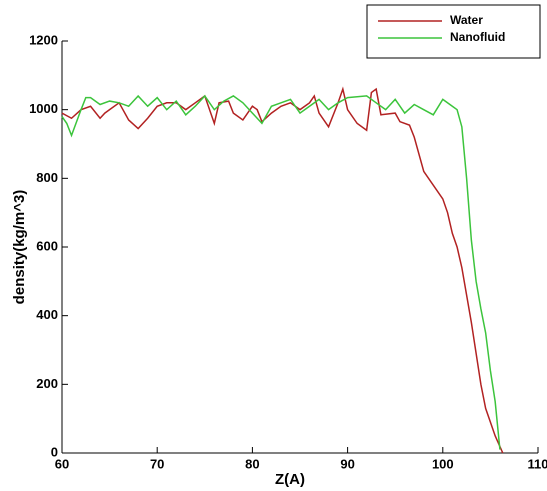  I want to click on y-tick-label: 200, so click(47, 383).